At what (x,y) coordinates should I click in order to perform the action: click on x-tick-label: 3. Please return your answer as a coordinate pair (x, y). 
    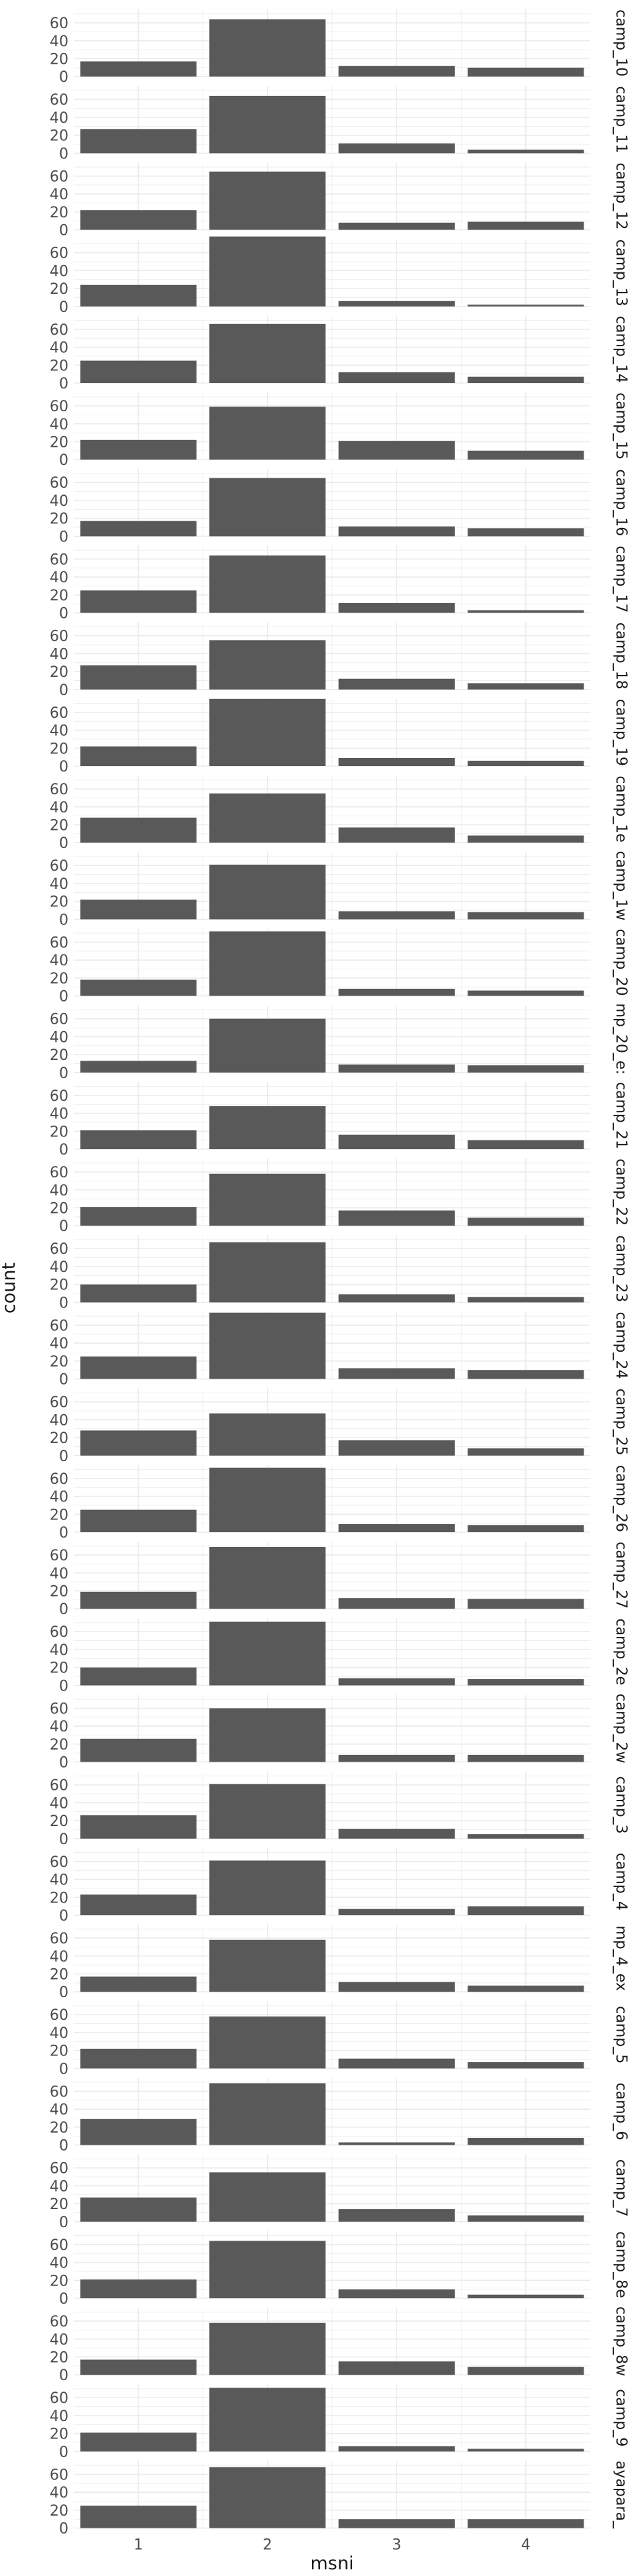
    Looking at the image, I should click on (396, 2545).